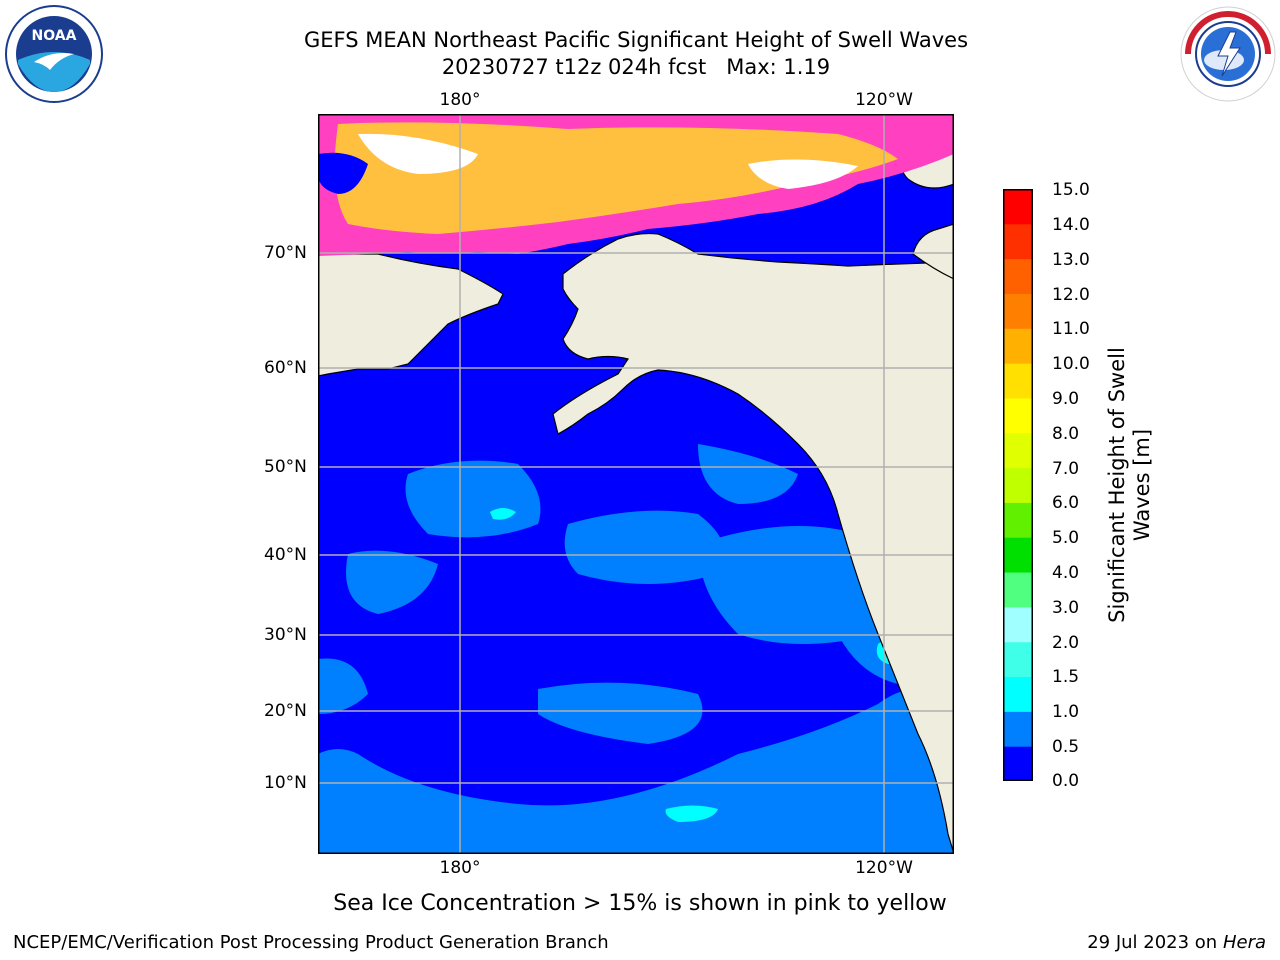 The image size is (1280, 960). What do you see at coordinates (1071, 190) in the screenshot?
I see `colorbar-tick: 15.0` at bounding box center [1071, 190].